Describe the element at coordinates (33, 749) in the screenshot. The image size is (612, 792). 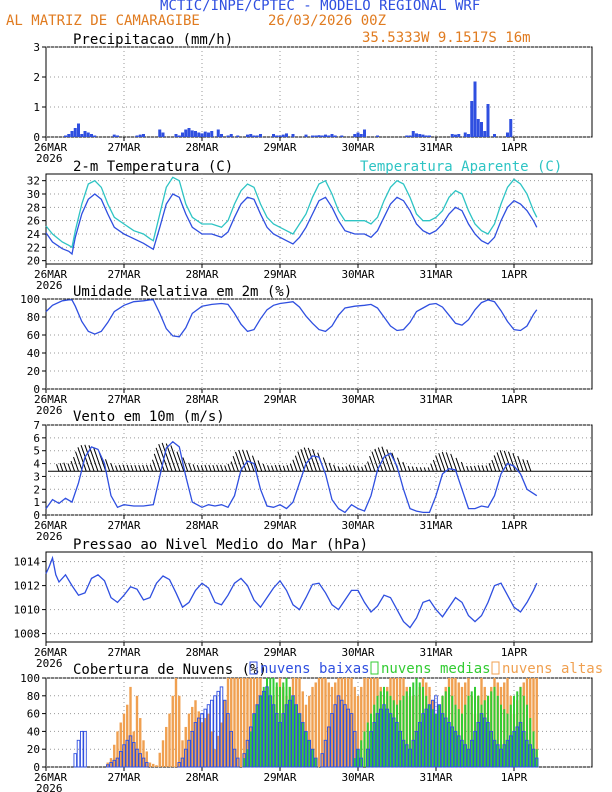
I see `clouds-ytick-label: 20` at that location.